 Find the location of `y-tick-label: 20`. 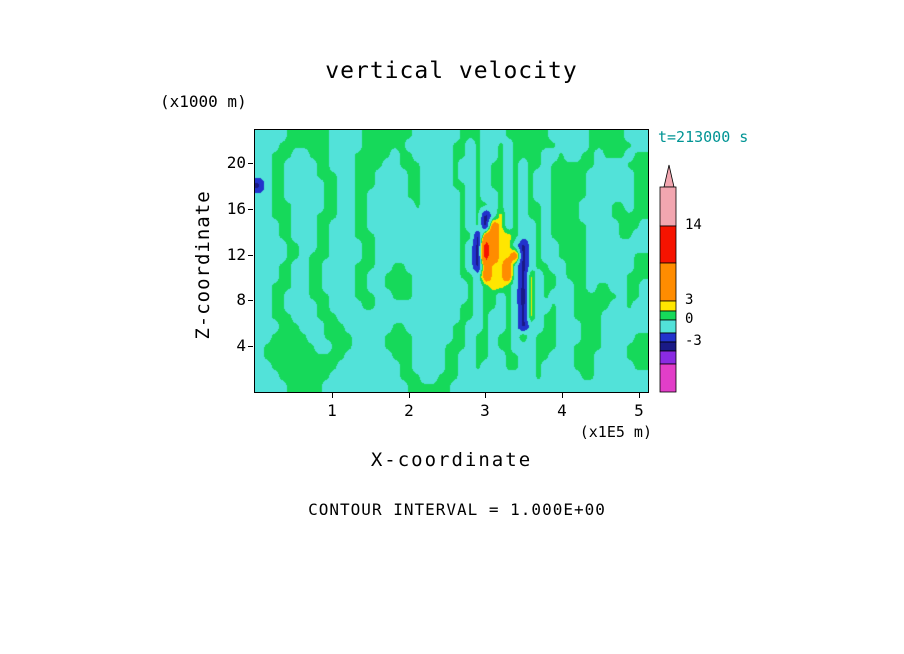

y-tick-label: 20 is located at coordinates (236, 162).